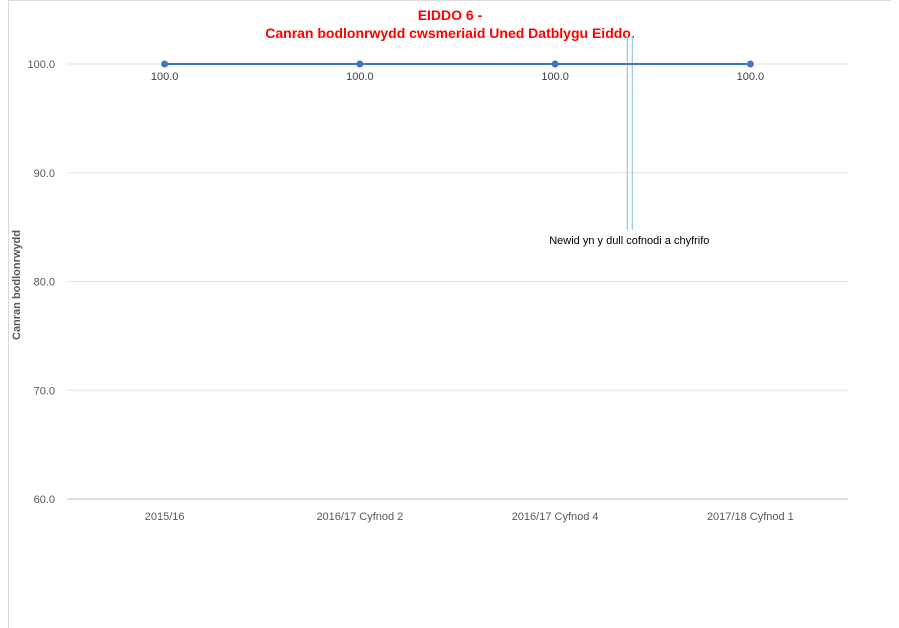 This screenshot has height=628, width=899. Describe the element at coordinates (44, 174) in the screenshot. I see `y-tick-label: 90.0` at that location.